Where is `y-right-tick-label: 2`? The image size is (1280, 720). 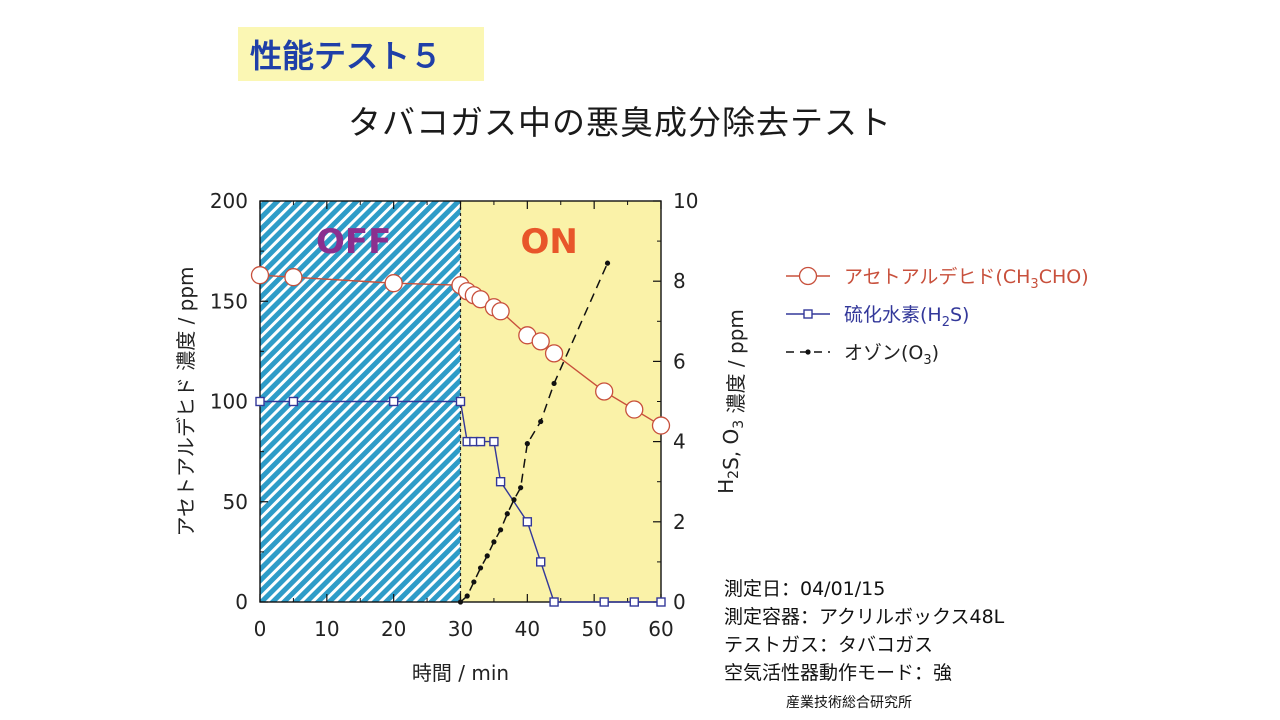
y-right-tick-label: 2 is located at coordinates (679, 522).